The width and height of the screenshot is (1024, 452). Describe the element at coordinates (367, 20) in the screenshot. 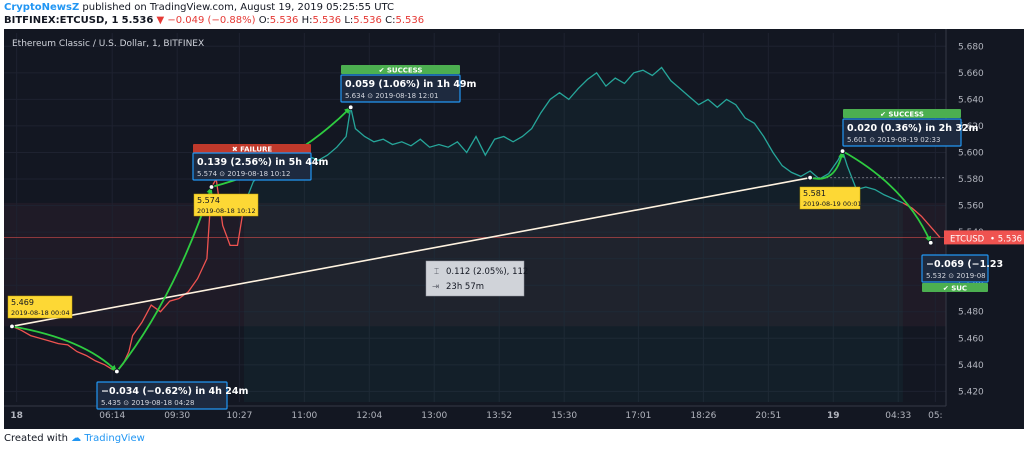

I see `low-value: 5.536` at that location.